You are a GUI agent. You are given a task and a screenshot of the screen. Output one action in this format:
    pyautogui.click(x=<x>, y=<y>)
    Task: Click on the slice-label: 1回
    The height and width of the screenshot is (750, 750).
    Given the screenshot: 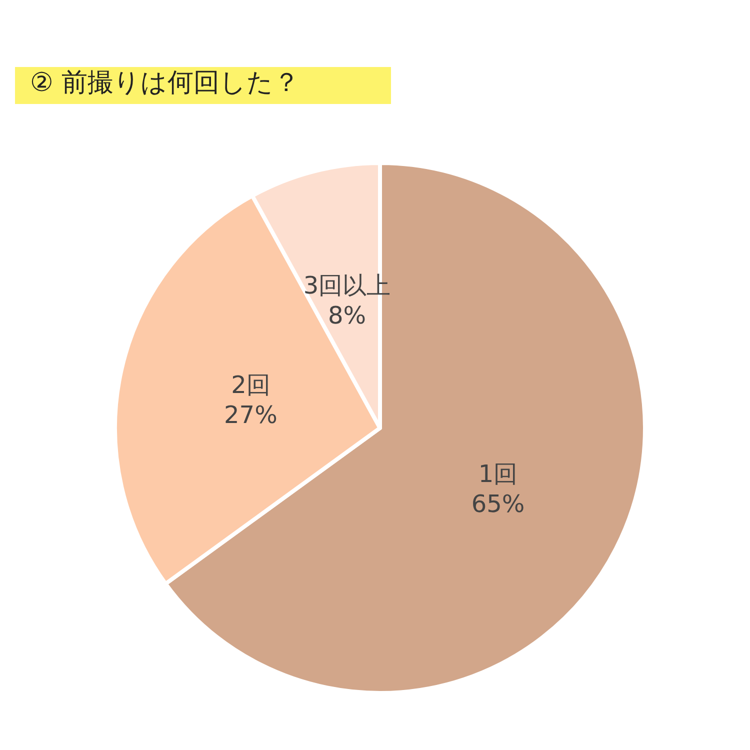 What is the action you would take?
    pyautogui.click(x=498, y=474)
    